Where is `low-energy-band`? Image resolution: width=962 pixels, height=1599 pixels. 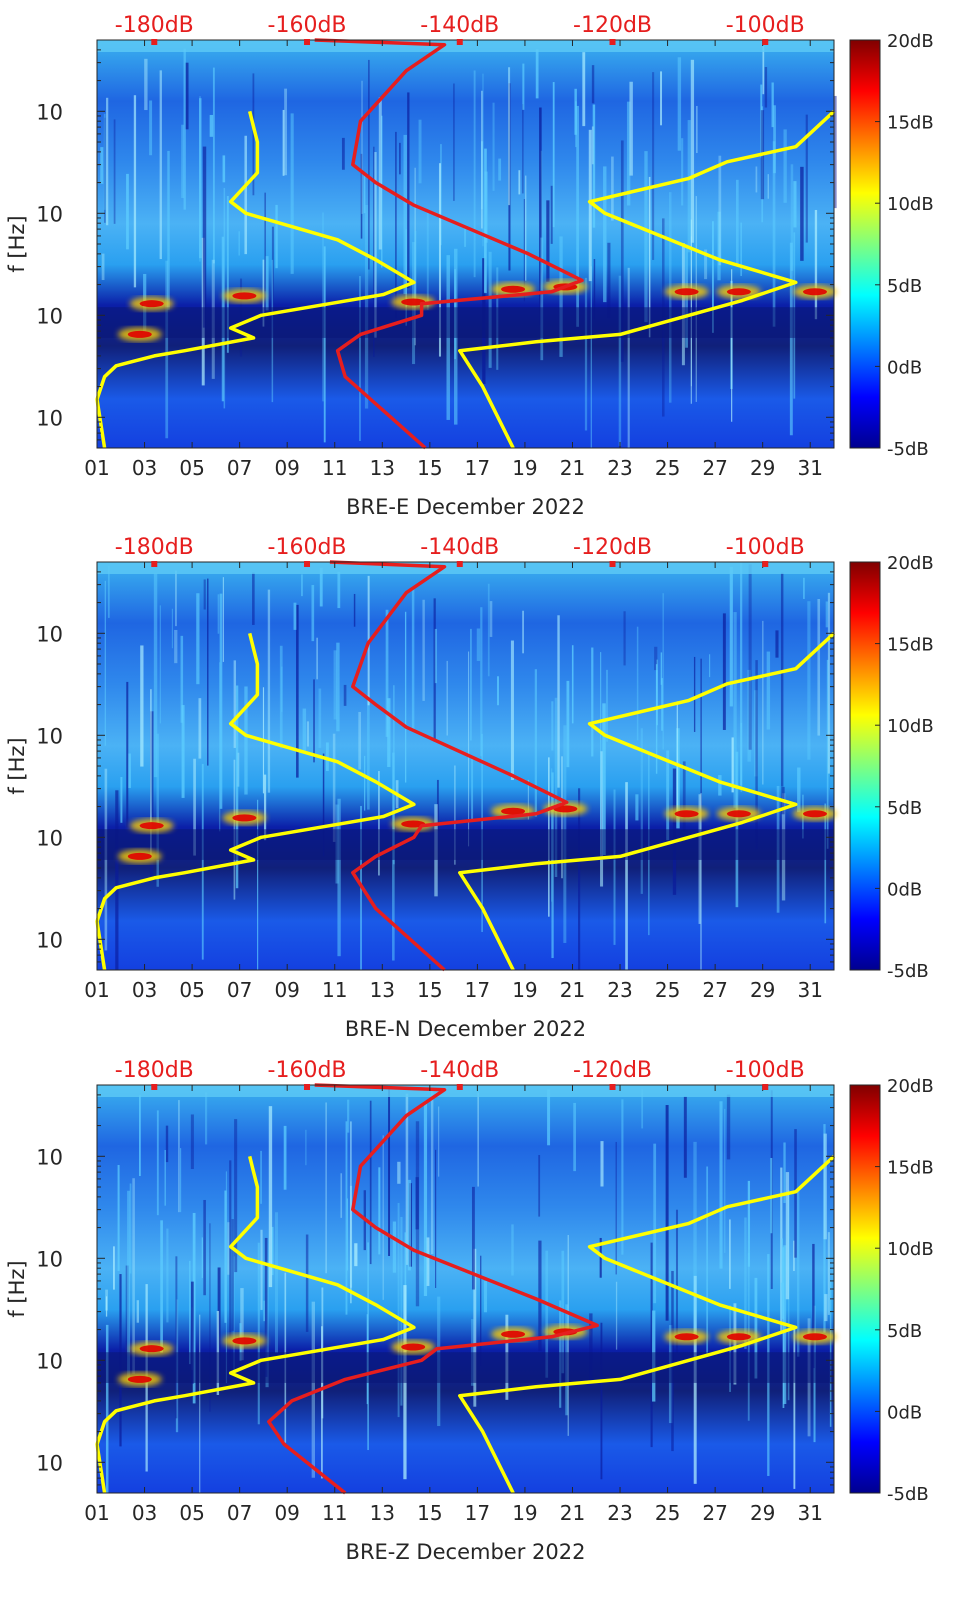 low-energy-band is located at coordinates (465, 1367).